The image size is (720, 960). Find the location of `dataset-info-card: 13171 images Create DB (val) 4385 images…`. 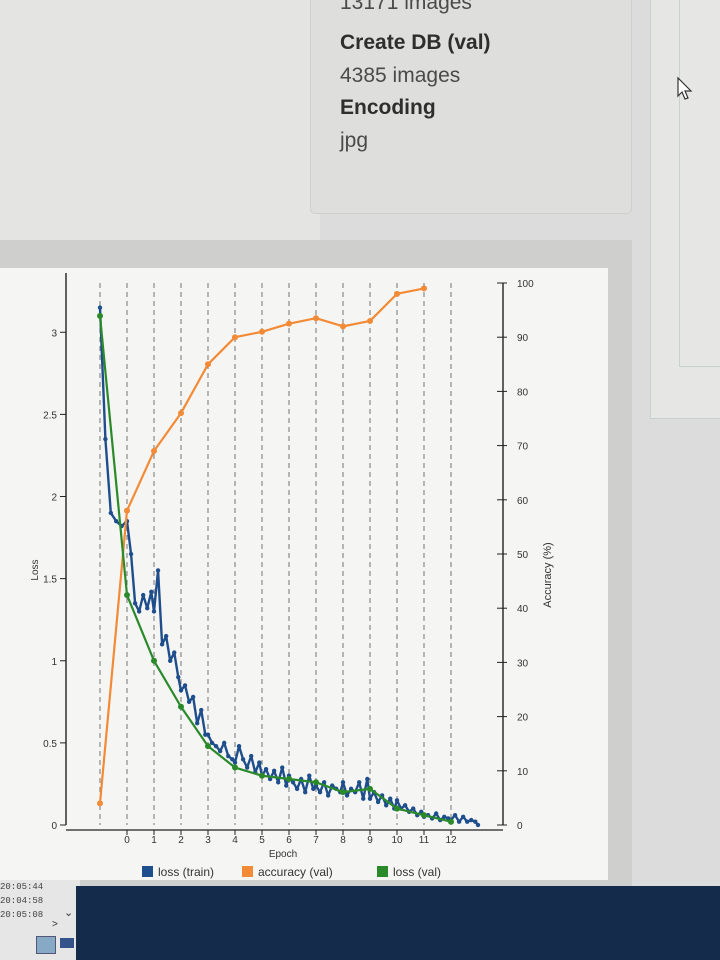

dataset-info-card: 13171 images Create DB (val) 4385 images… is located at coordinates (471, 107).